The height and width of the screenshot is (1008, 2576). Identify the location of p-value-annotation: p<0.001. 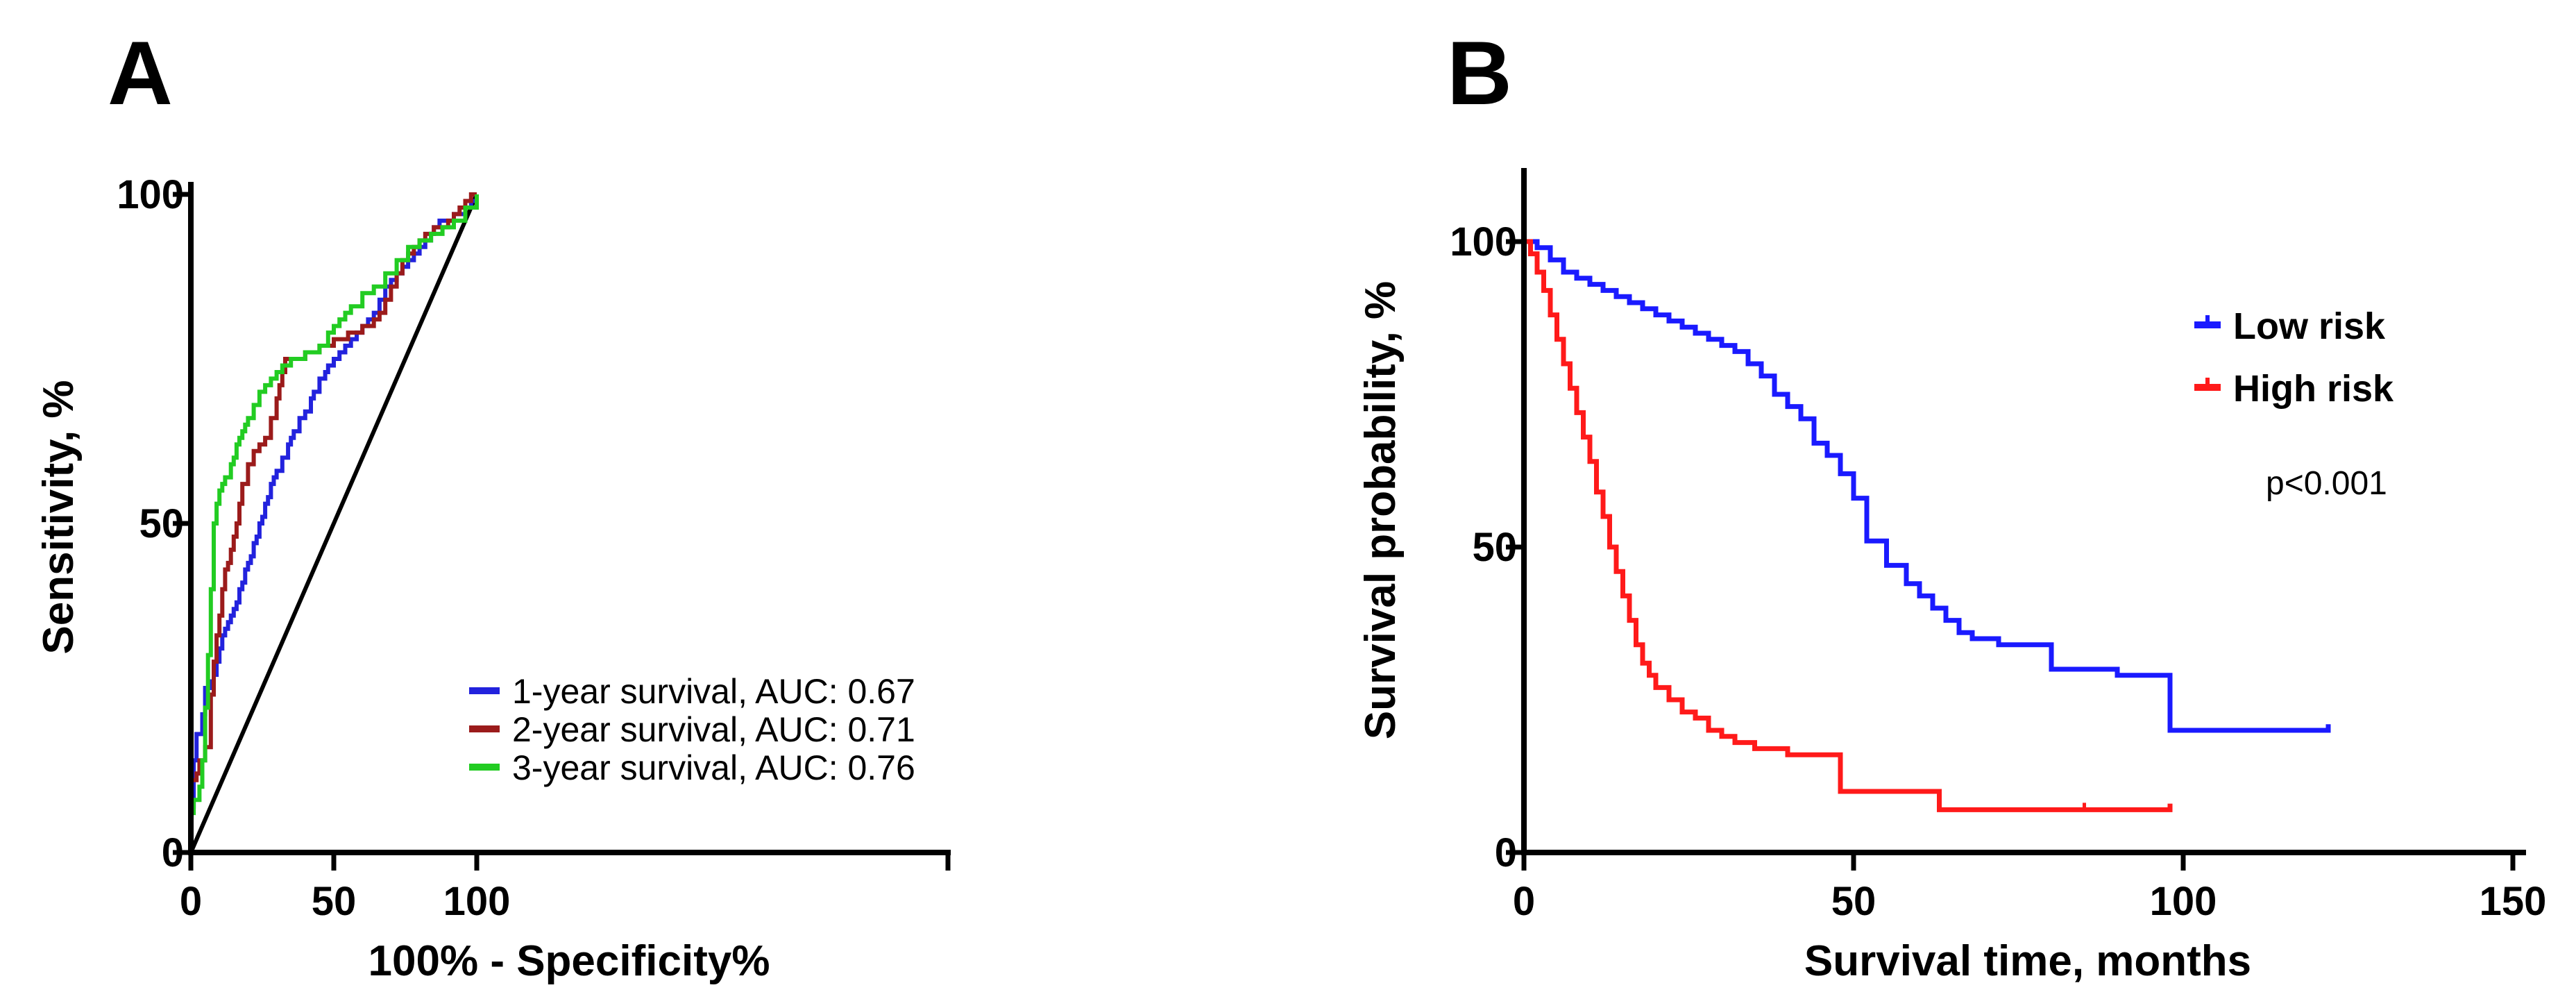
(2326, 483).